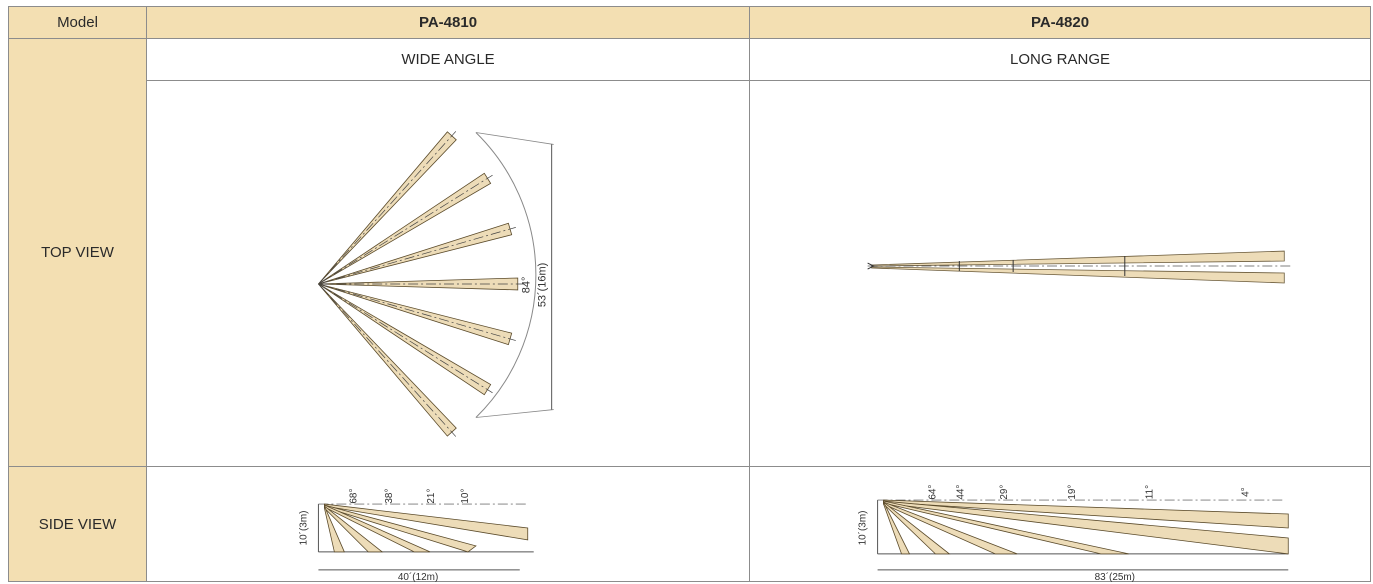 This screenshot has width=1373, height=584. Describe the element at coordinates (77, 252) in the screenshot. I see `top-view-label: TOP VIEW` at that location.